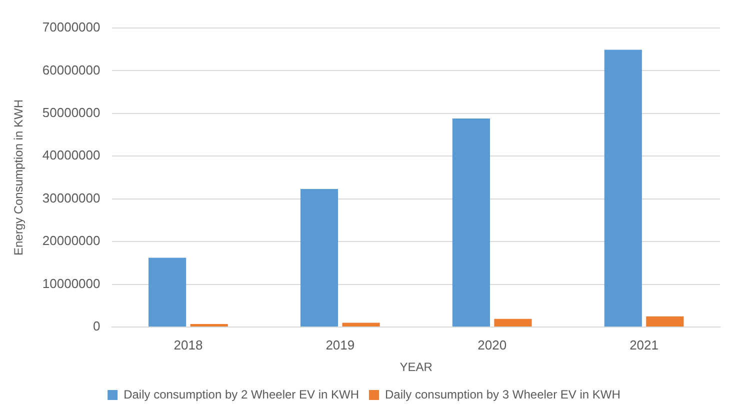  I want to click on legend-label: Daily consumption by 2 Wheeler EV in KWH, so click(242, 394).